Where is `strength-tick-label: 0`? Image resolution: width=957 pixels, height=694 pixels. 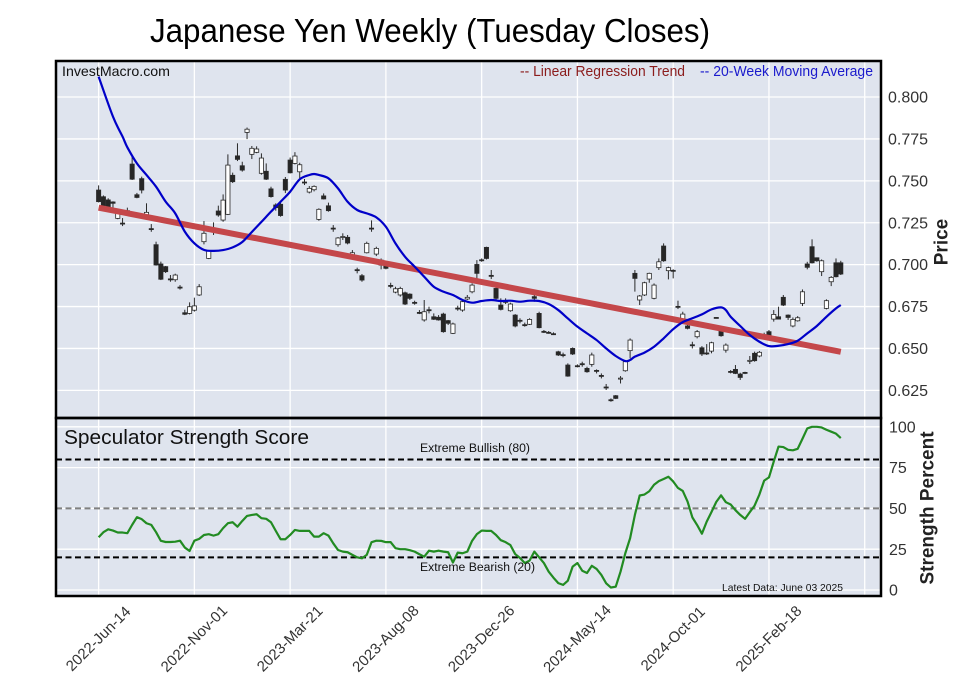
strength-tick-label: 0 is located at coordinates (893, 591).